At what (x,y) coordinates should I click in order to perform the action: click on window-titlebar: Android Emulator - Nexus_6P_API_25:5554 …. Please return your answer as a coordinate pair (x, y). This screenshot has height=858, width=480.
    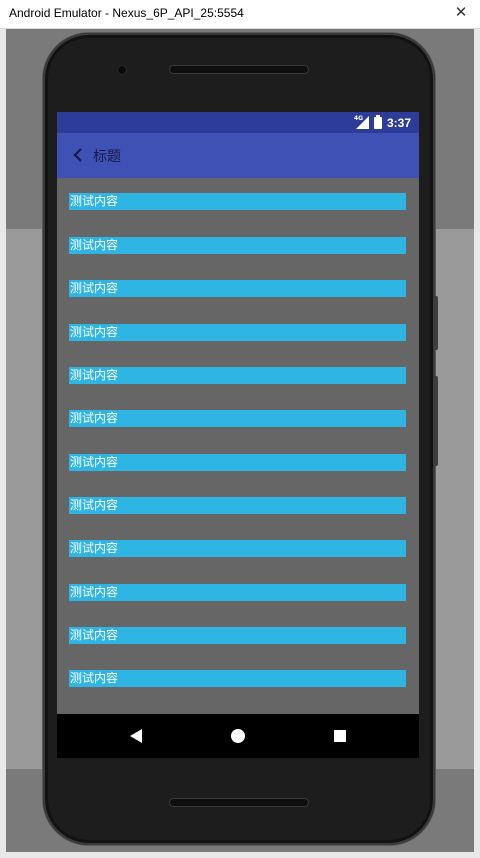
    Looking at the image, I should click on (240, 14).